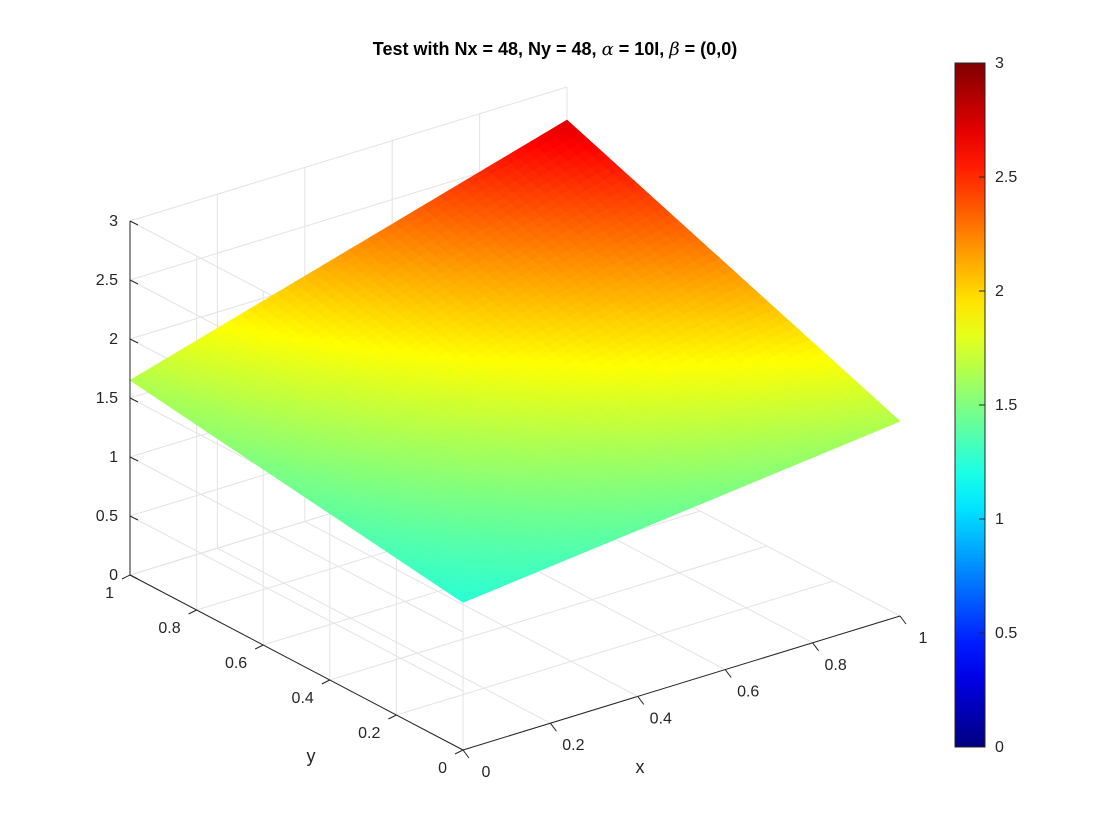 The height and width of the screenshot is (840, 1120). I want to click on colorbar-tick-label: 0, so click(999, 747).